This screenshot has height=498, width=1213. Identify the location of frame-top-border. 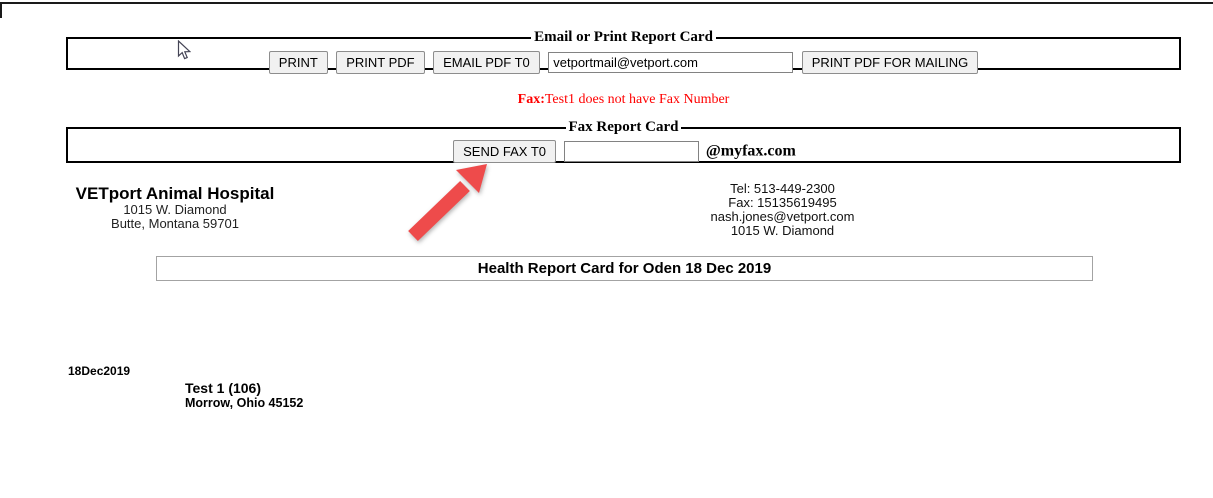
(606, 3).